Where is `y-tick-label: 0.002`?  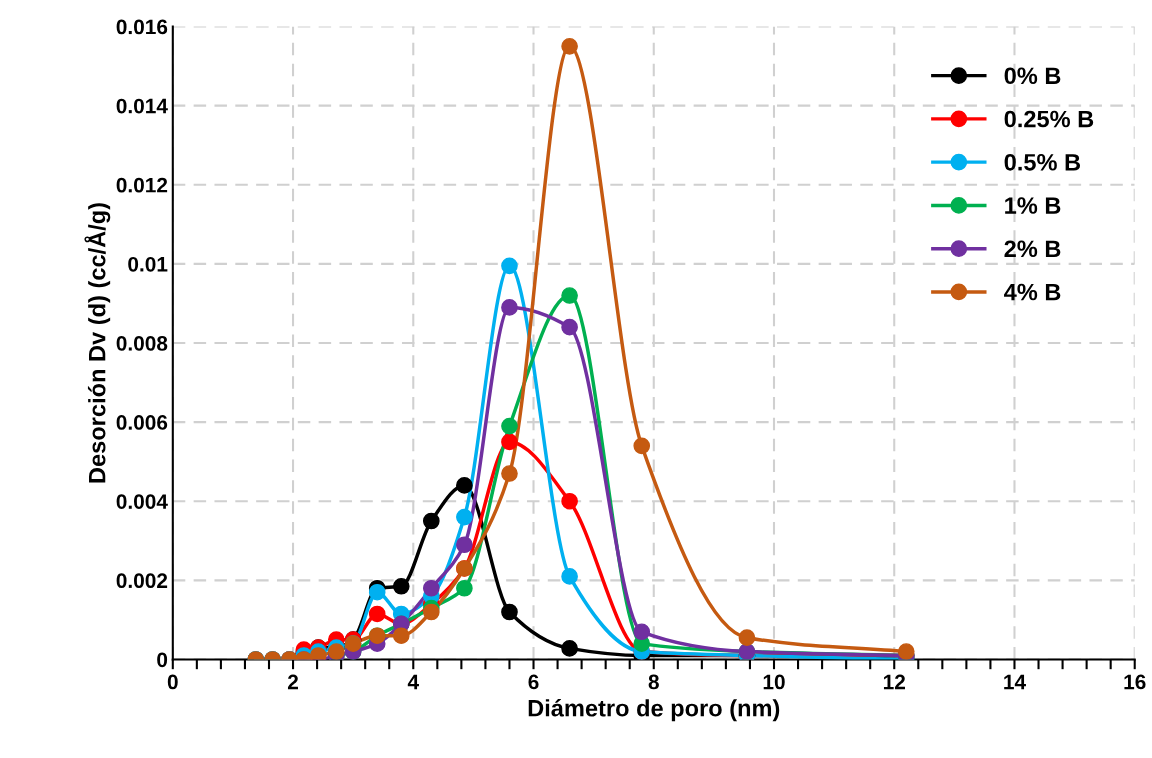 y-tick-label: 0.002 is located at coordinates (142, 581).